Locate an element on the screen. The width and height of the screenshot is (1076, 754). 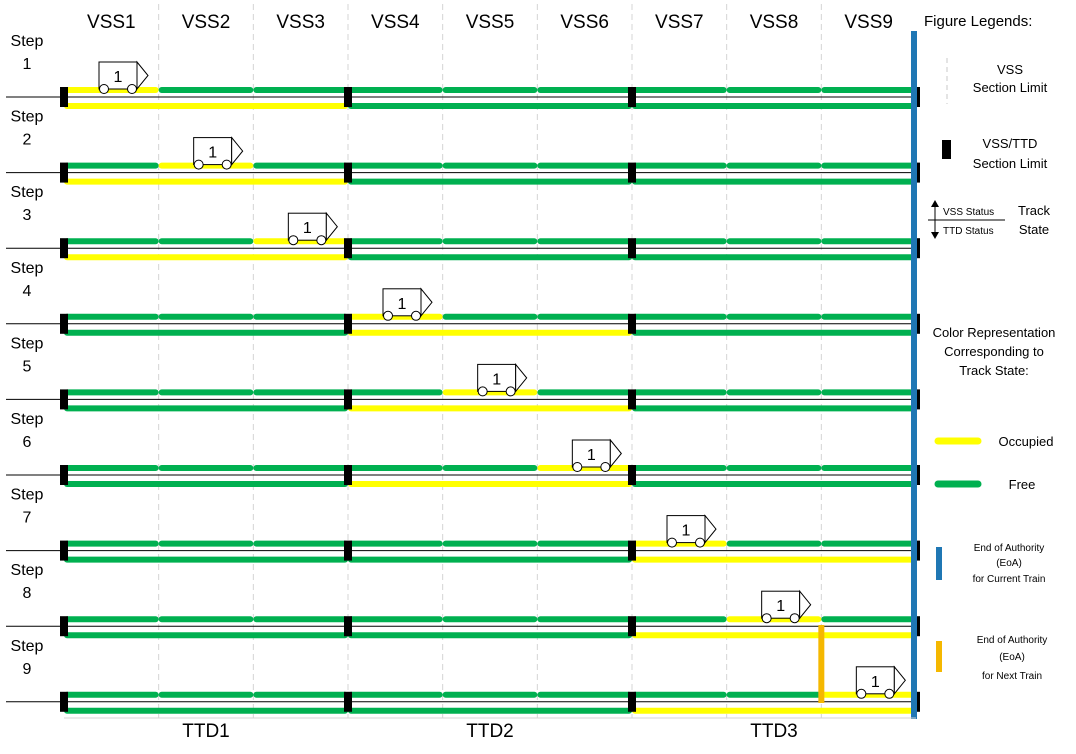
vss-header-4: VSS4 is located at coordinates (395, 22).